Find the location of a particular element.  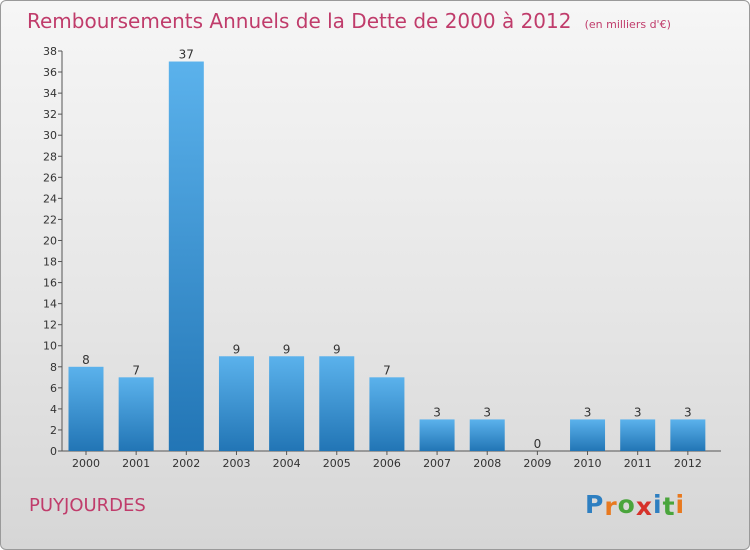

y-tick-label: 2 is located at coordinates (53, 430).